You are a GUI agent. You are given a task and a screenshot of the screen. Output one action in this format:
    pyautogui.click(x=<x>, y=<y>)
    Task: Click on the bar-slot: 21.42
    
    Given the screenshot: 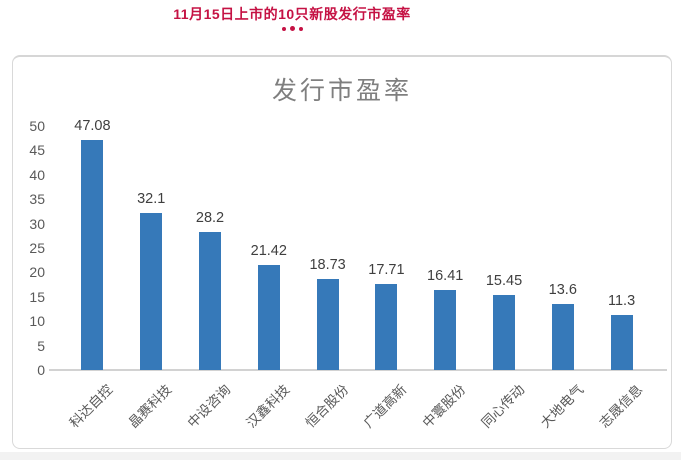 What is the action you would take?
    pyautogui.click(x=268, y=248)
    